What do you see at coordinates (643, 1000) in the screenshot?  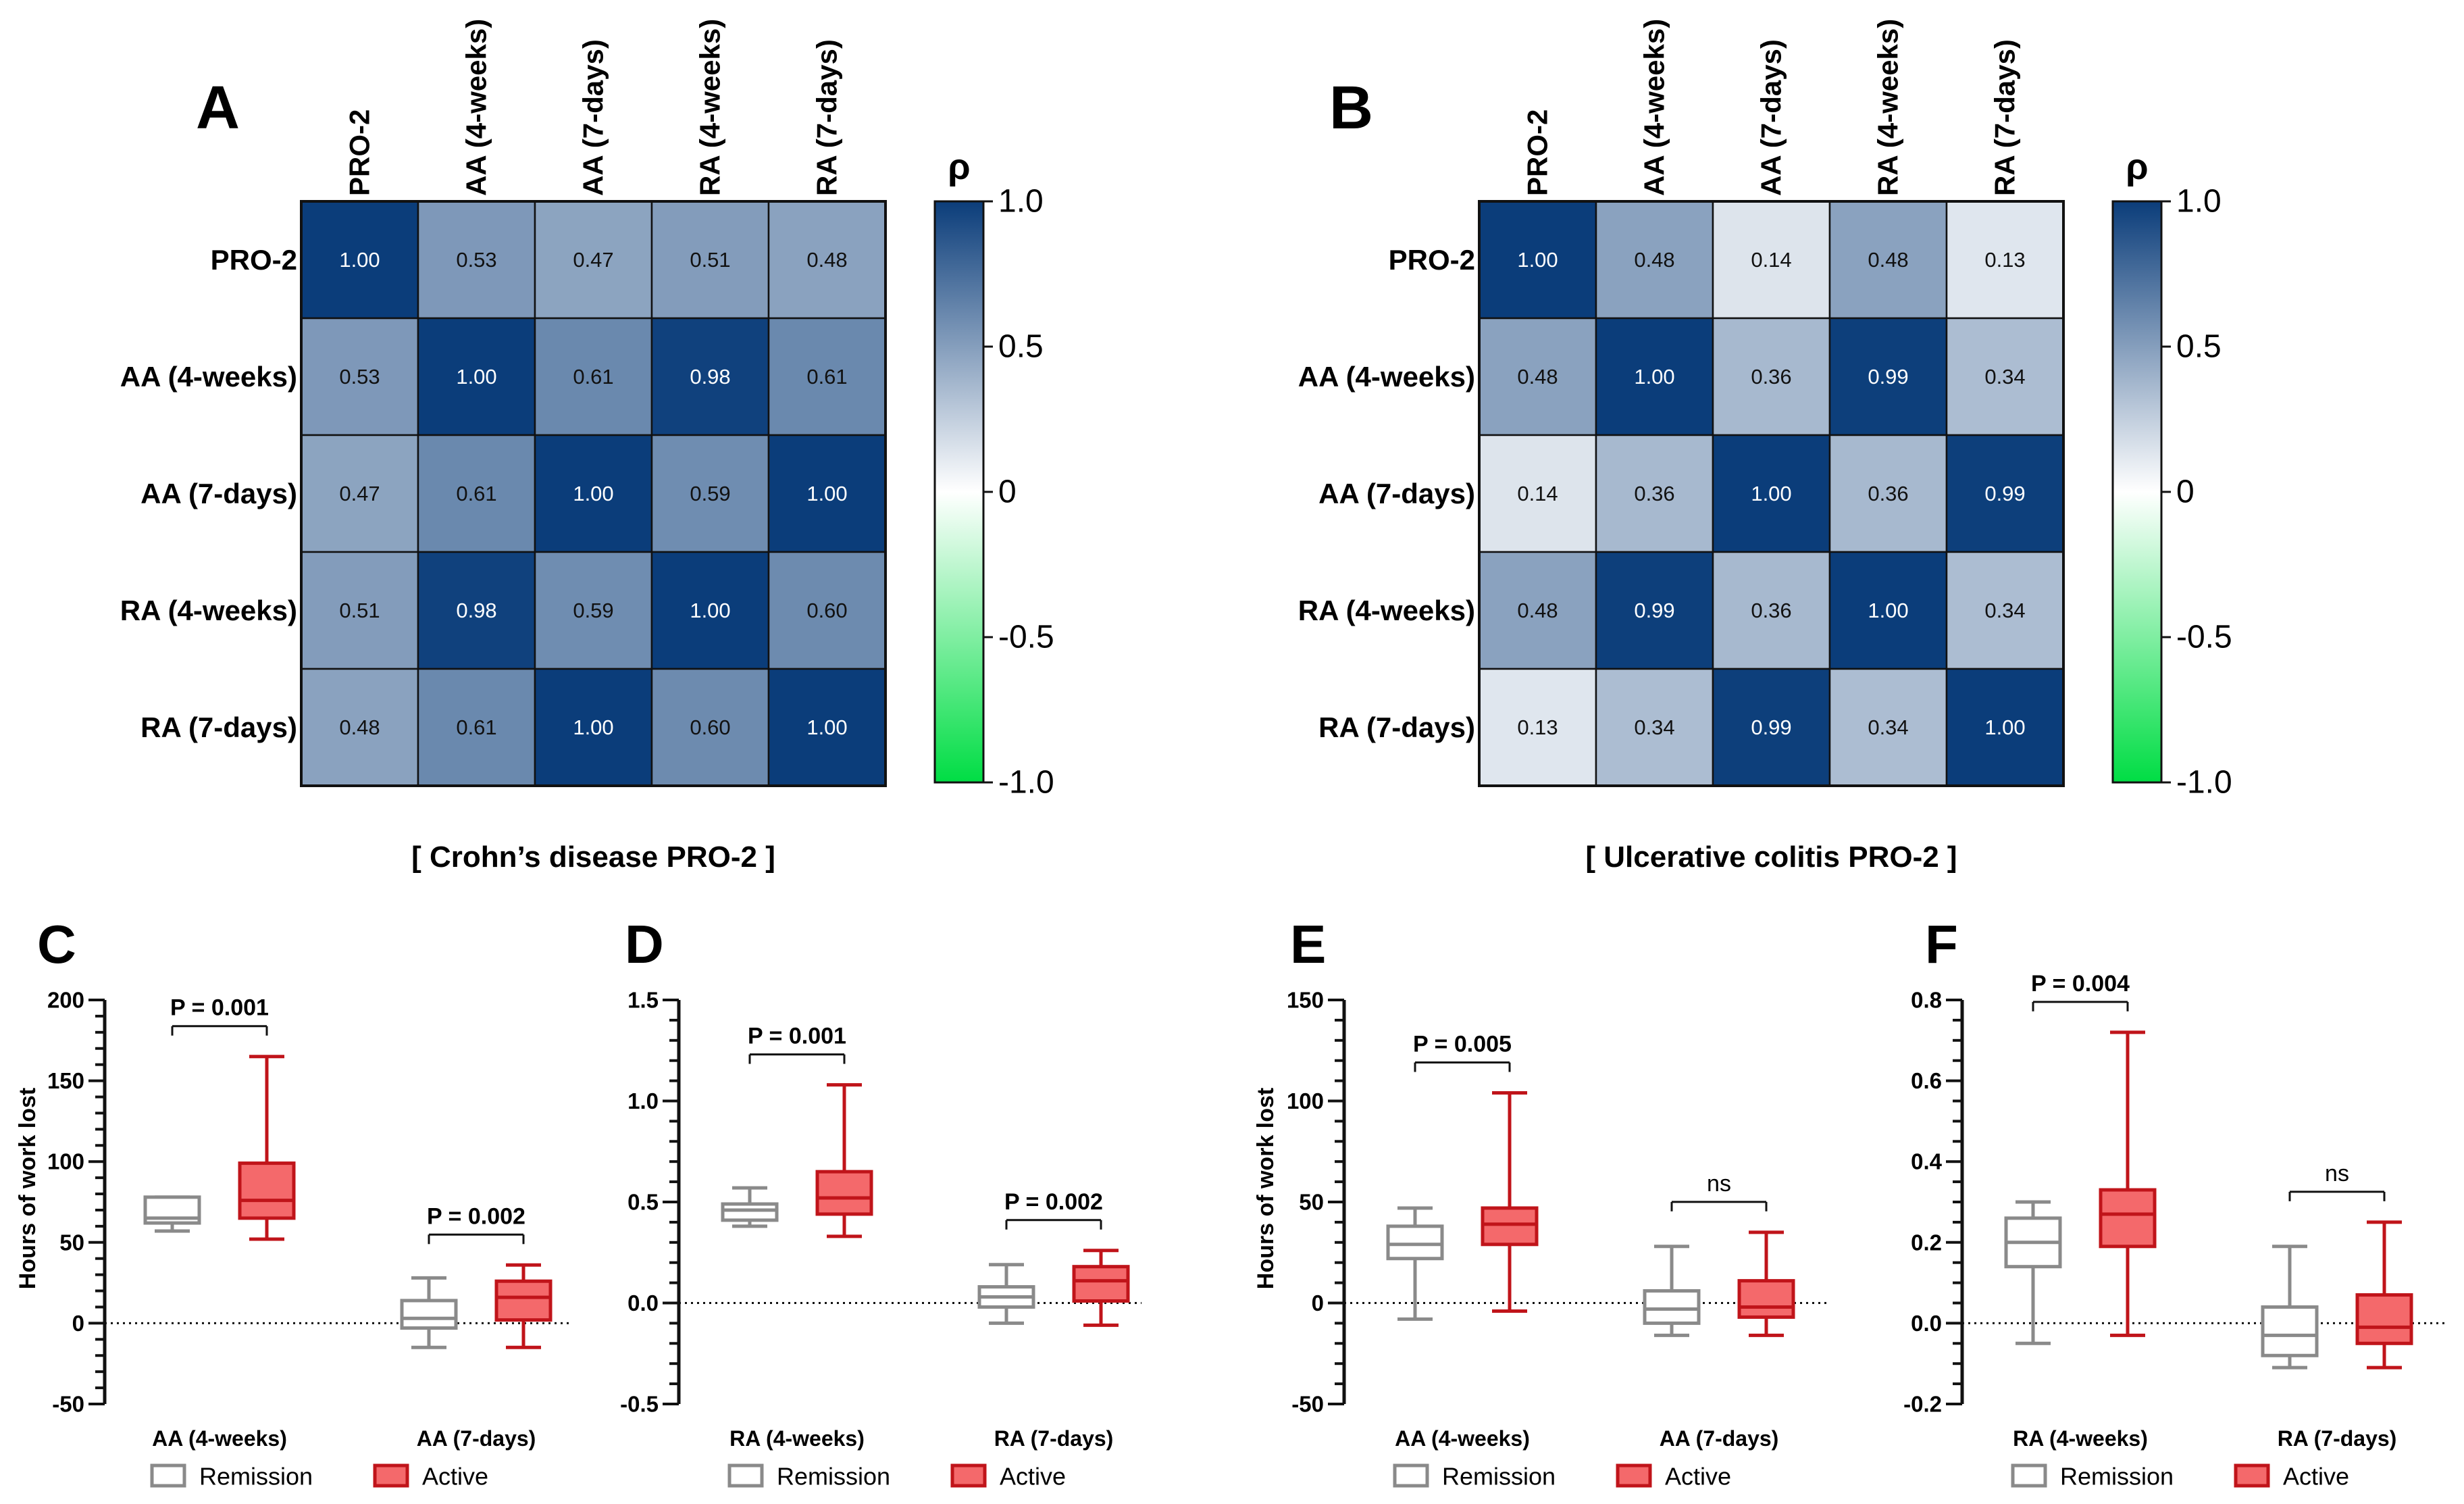 I see `y-tick-label: 1.5` at bounding box center [643, 1000].